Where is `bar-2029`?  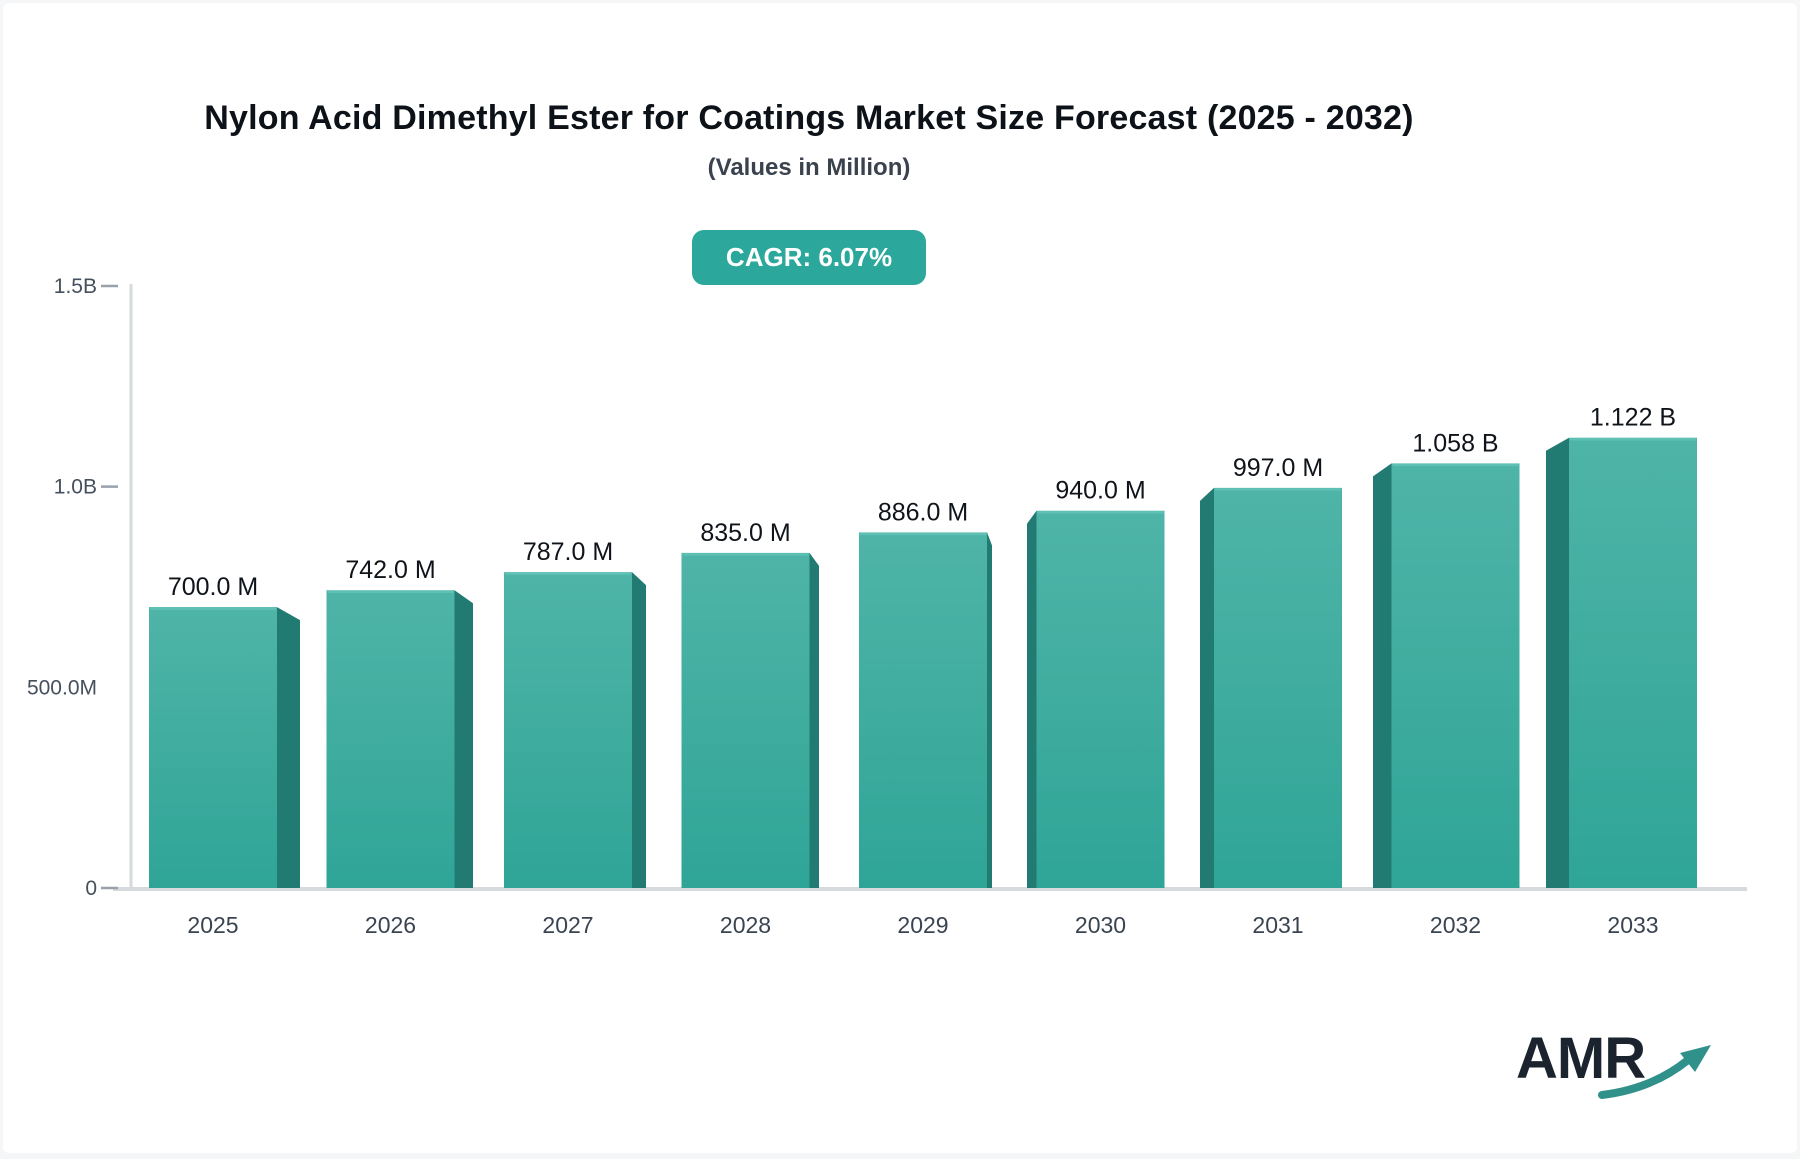 bar-2029 is located at coordinates (923, 710).